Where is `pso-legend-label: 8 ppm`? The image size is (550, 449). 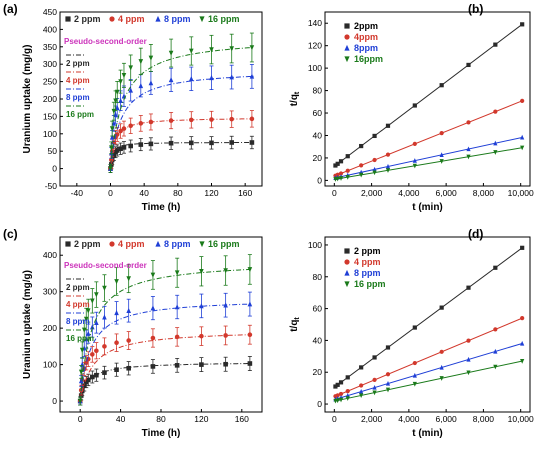
pso-legend-label: 8 ppm is located at coordinates (78, 321).